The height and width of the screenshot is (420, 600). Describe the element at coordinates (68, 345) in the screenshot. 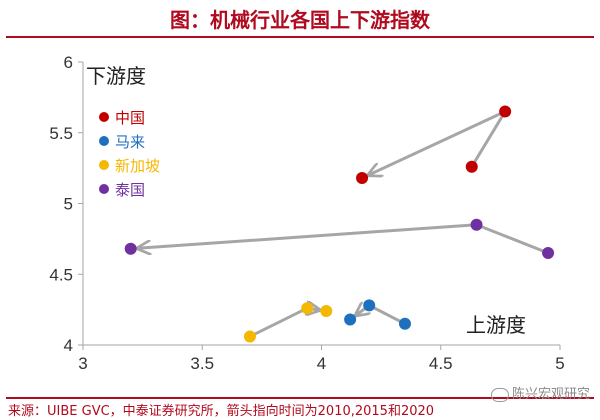

I see `y-tick-label: 4` at that location.